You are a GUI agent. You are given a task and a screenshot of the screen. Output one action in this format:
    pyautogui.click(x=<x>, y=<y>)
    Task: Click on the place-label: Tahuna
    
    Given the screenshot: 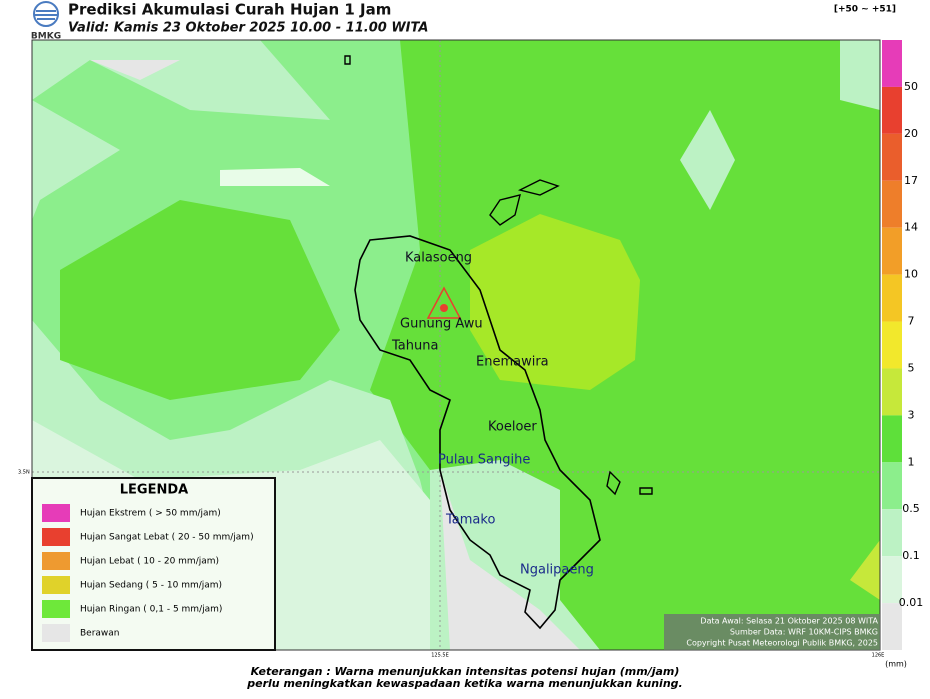 What is the action you would take?
    pyautogui.click(x=414, y=346)
    